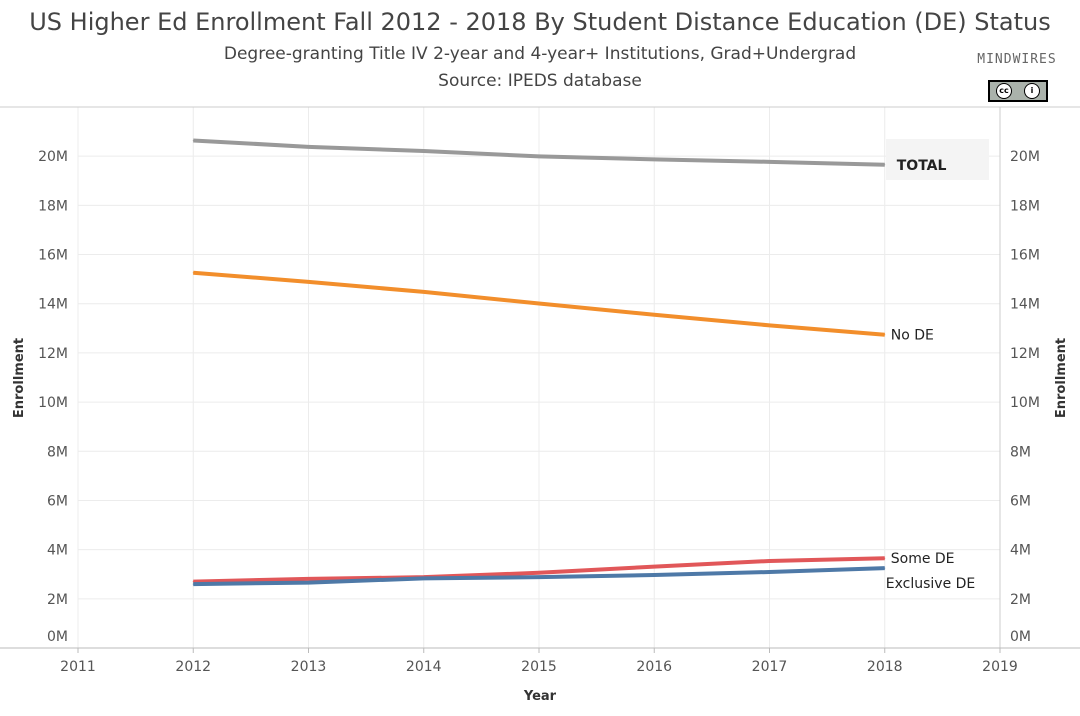 The width and height of the screenshot is (1080, 716). What do you see at coordinates (540, 696) in the screenshot?
I see `x-axis-title: Year` at bounding box center [540, 696].